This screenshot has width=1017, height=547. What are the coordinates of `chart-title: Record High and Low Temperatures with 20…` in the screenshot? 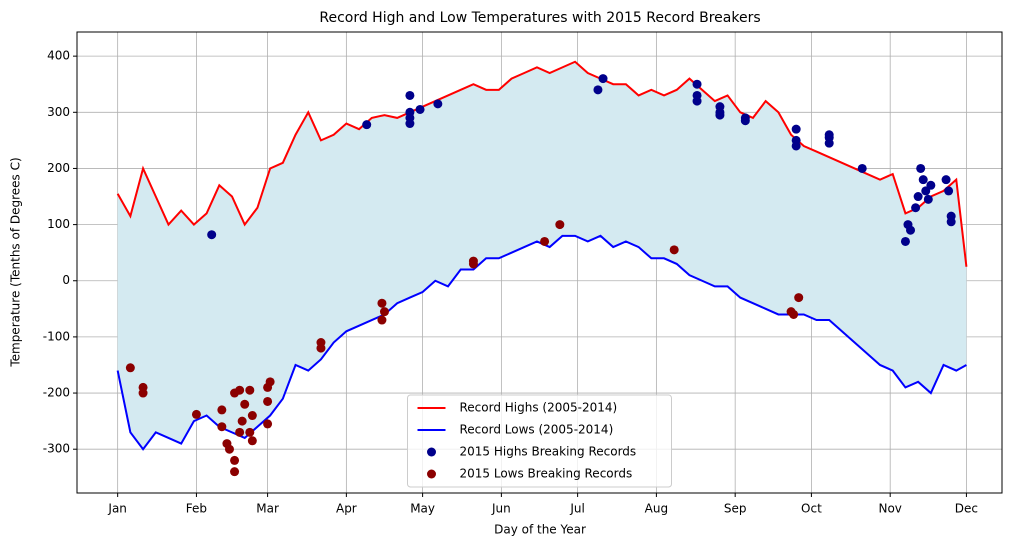 It's located at (539, 18).